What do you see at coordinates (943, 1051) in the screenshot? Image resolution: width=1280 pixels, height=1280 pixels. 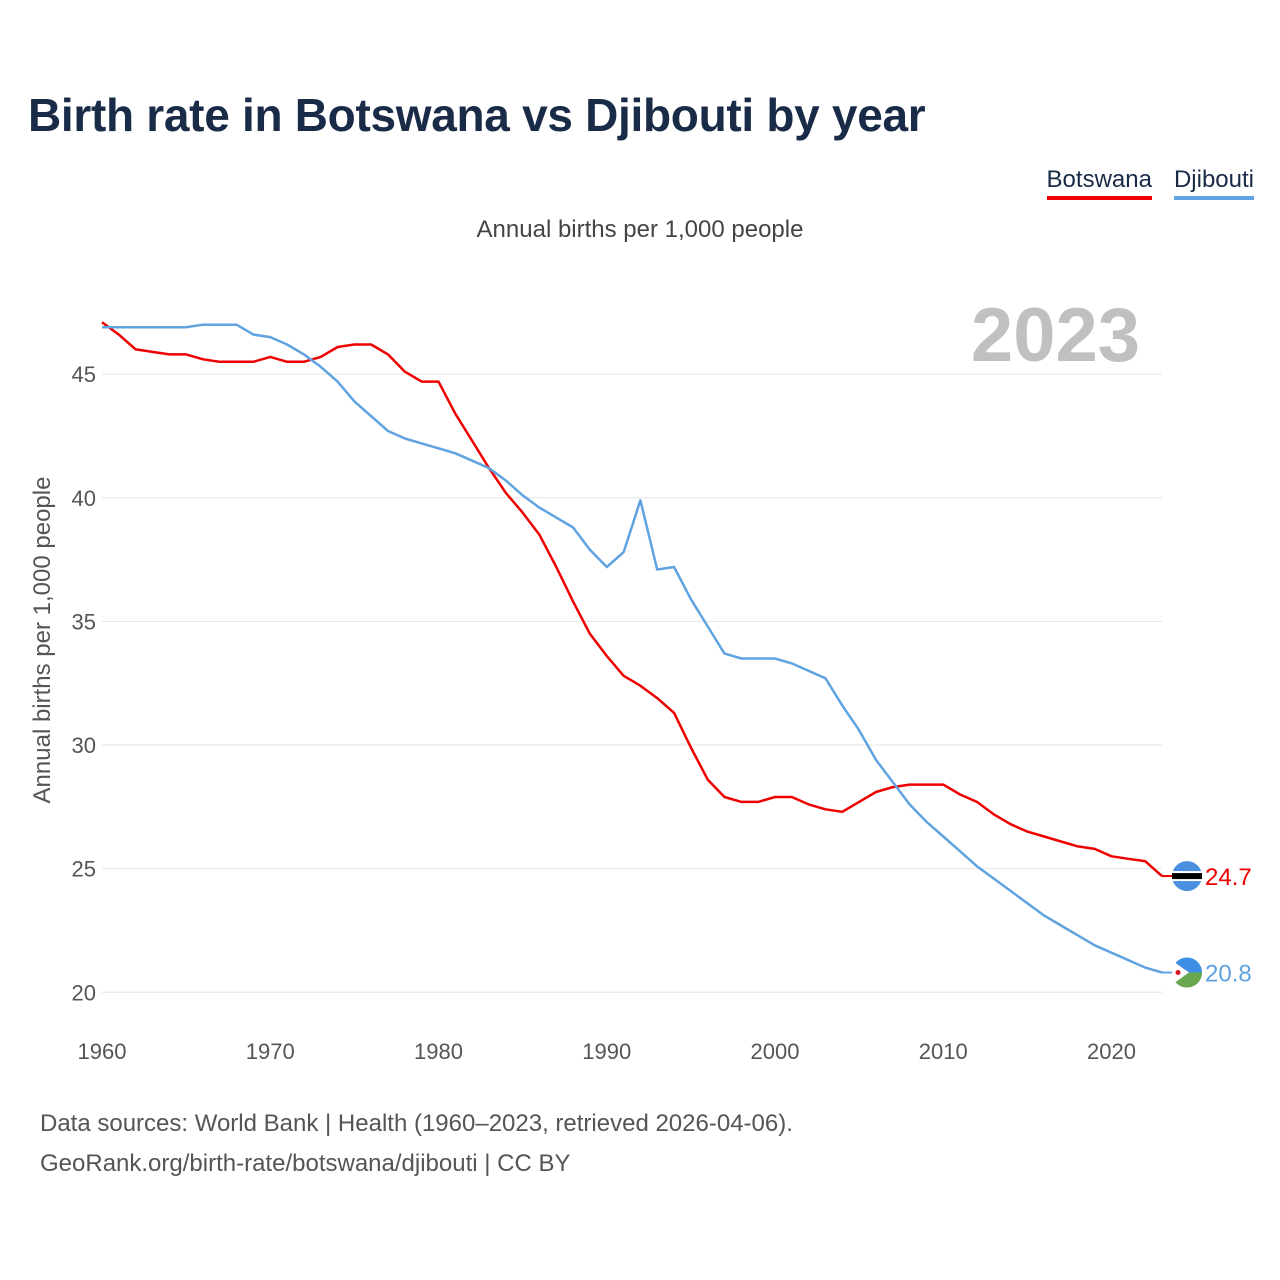 I see `x-tick-label-2010: 2010` at bounding box center [943, 1051].